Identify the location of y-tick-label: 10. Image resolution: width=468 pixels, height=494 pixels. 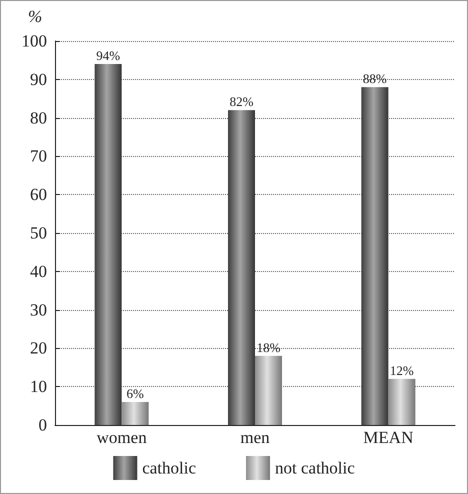
(38, 386).